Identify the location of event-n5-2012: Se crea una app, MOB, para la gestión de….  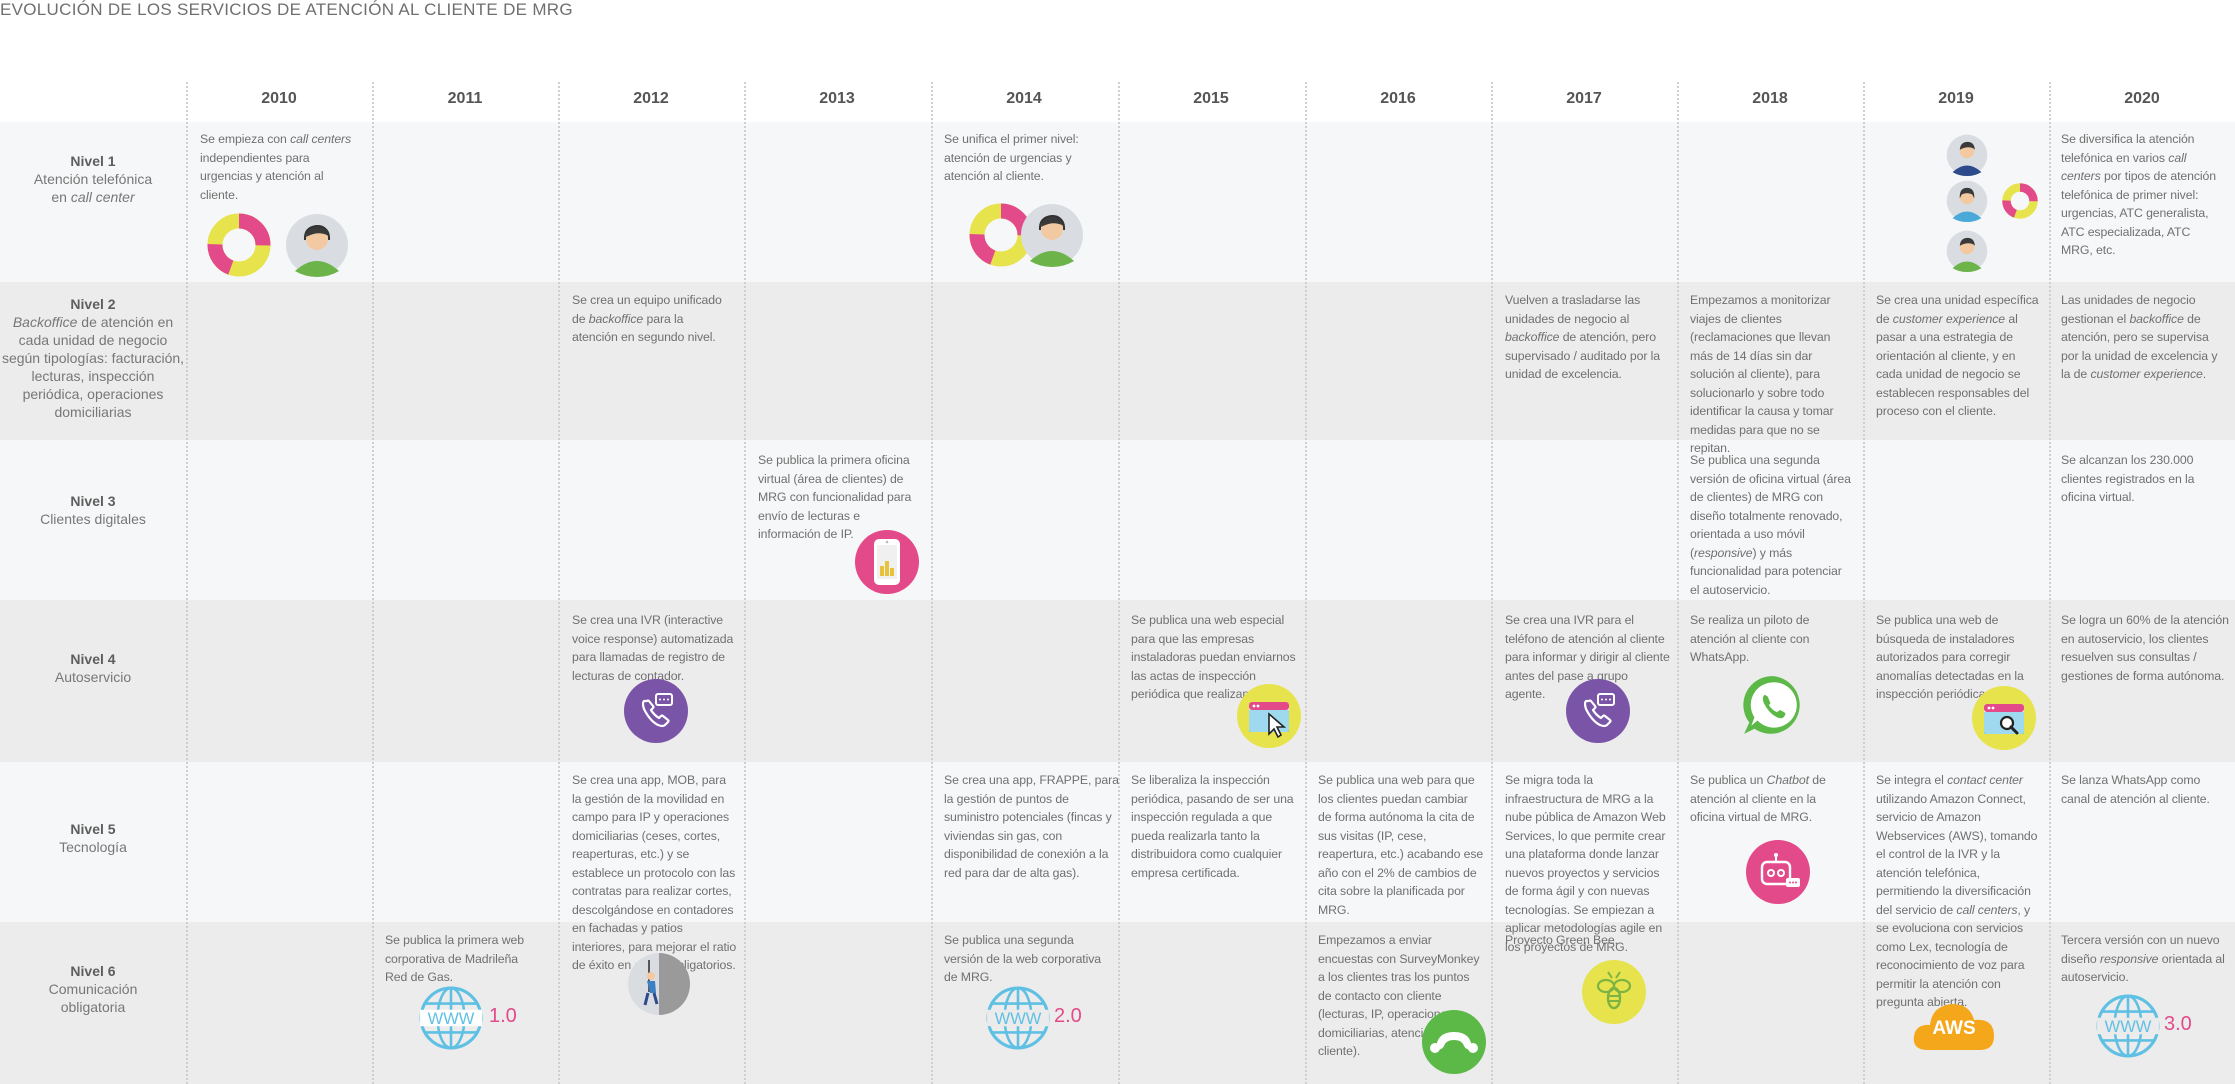
(654, 872).